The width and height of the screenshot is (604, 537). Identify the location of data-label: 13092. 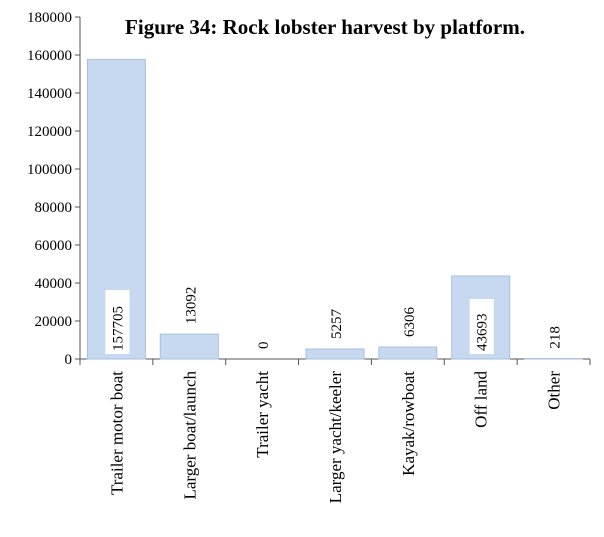
(191, 306).